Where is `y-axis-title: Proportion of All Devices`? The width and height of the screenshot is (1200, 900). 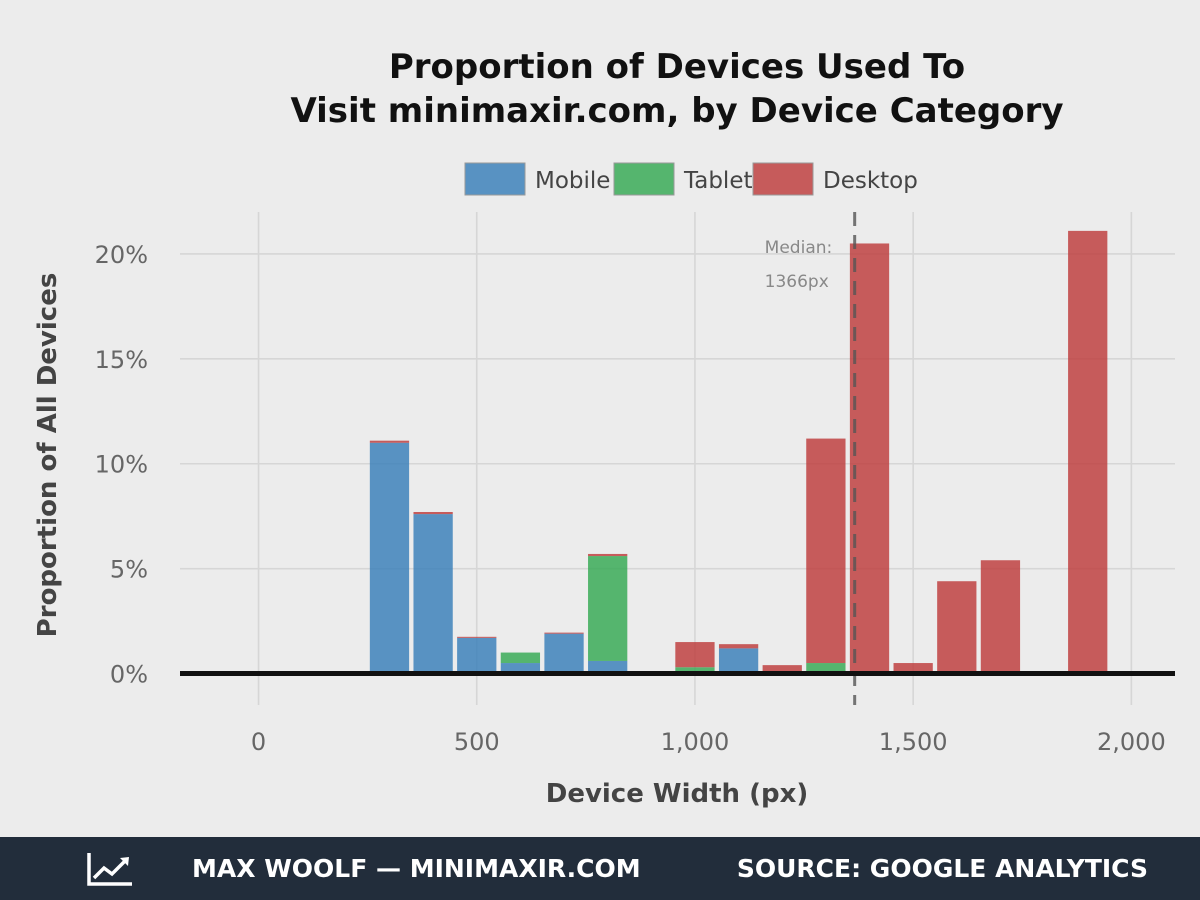
y-axis-title: Proportion of All Devices is located at coordinates (48, 455).